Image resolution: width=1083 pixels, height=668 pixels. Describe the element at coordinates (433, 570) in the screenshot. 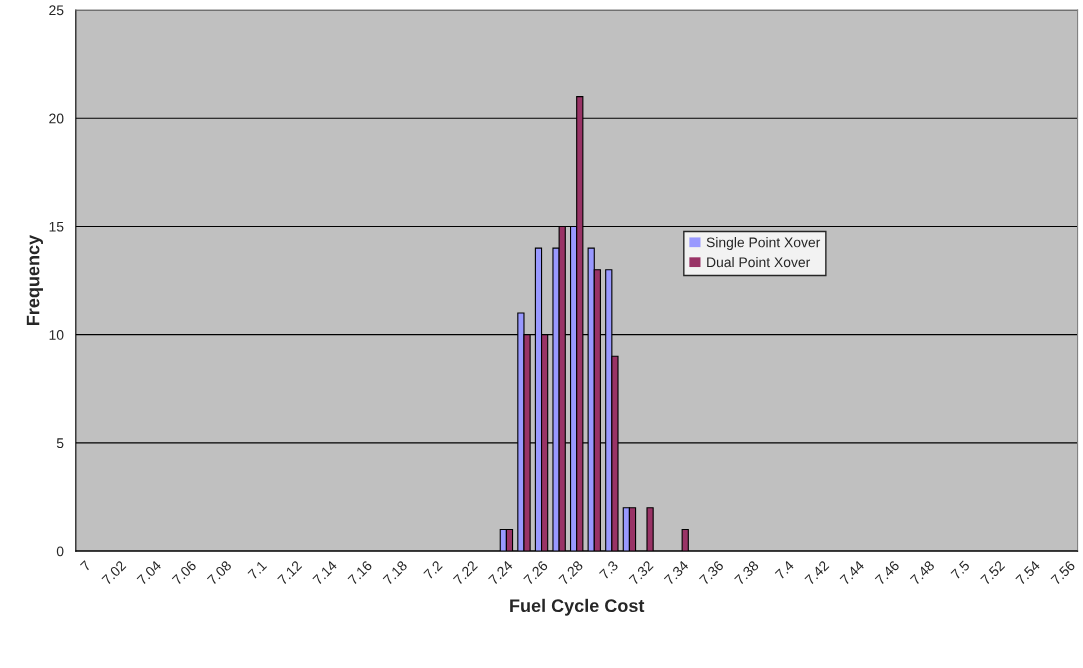

I see `x-tick-label: 7.2` at that location.